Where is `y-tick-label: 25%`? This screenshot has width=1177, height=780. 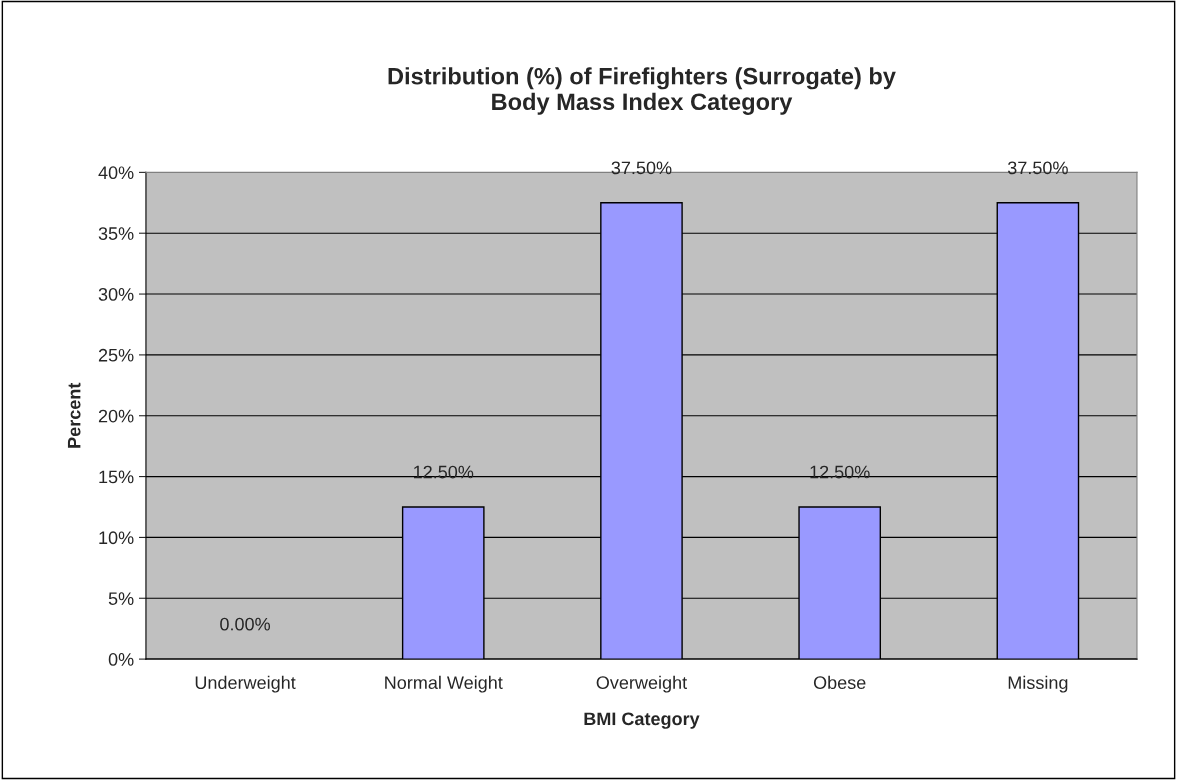 y-tick-label: 25% is located at coordinates (116, 355).